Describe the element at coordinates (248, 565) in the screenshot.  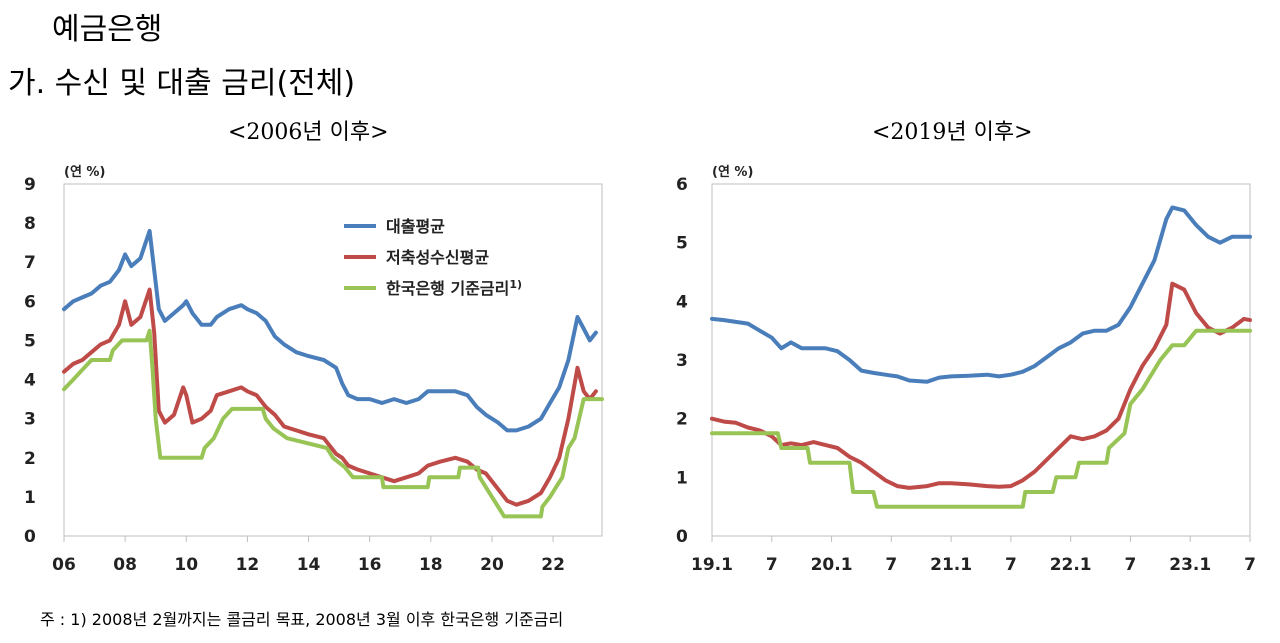
I see `x-tick-label: 12` at that location.